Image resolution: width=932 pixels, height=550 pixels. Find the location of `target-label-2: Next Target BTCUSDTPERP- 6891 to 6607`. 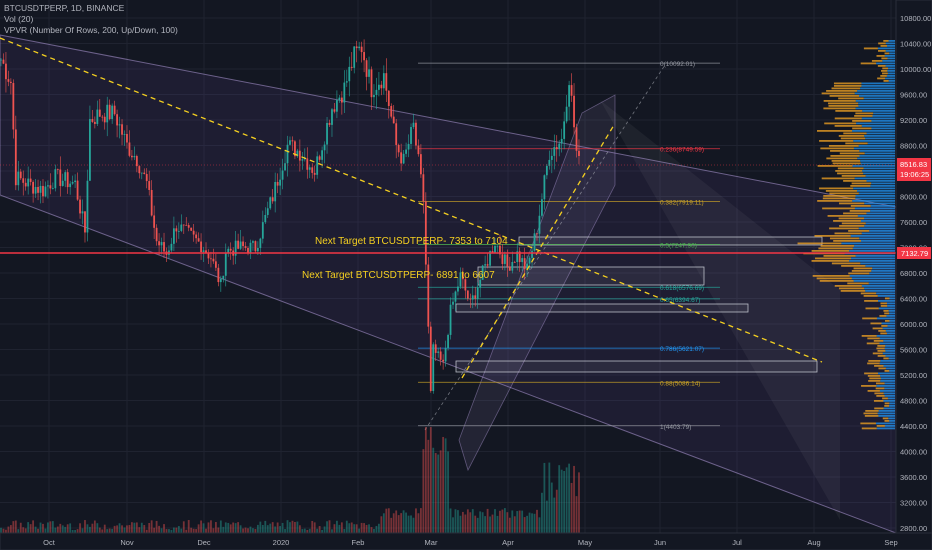

target-label-2: Next Target BTCUSDTPERP- 6891 to 6607 is located at coordinates (398, 275).